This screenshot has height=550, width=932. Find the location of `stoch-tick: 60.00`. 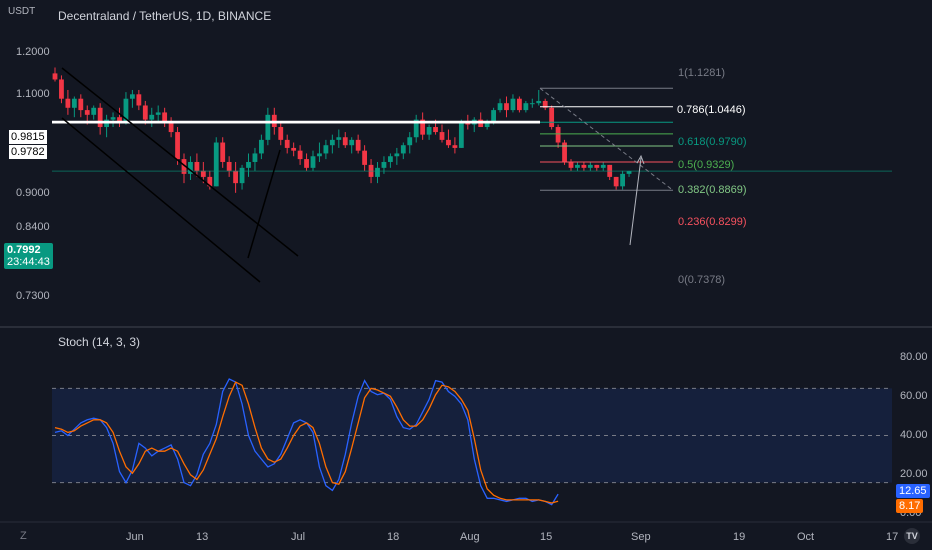

stoch-tick: 60.00 is located at coordinates (914, 396).